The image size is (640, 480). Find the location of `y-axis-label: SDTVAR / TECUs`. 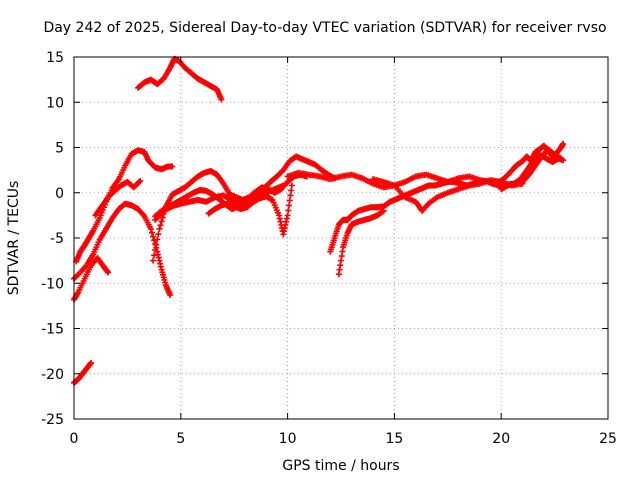

y-axis-label: SDTVAR / TECUs is located at coordinates (14, 238).